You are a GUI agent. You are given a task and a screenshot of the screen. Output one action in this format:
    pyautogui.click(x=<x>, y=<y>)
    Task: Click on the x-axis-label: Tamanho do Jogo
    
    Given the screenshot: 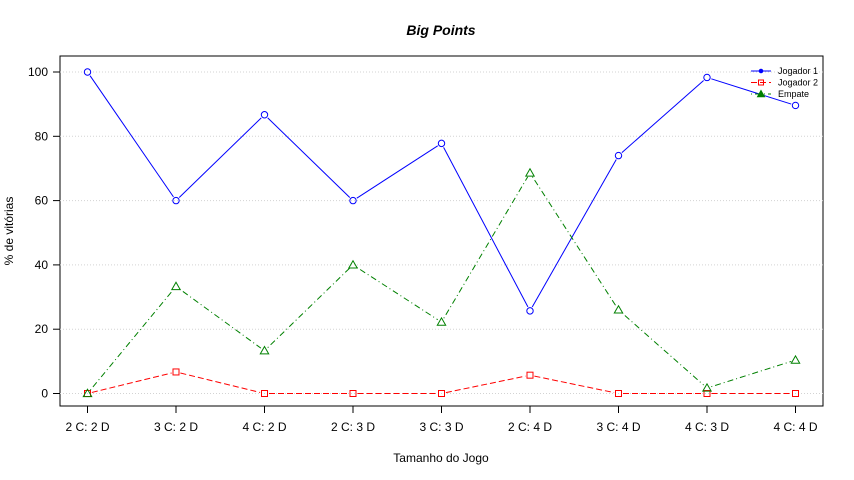 What is the action you would take?
    pyautogui.click(x=441, y=458)
    